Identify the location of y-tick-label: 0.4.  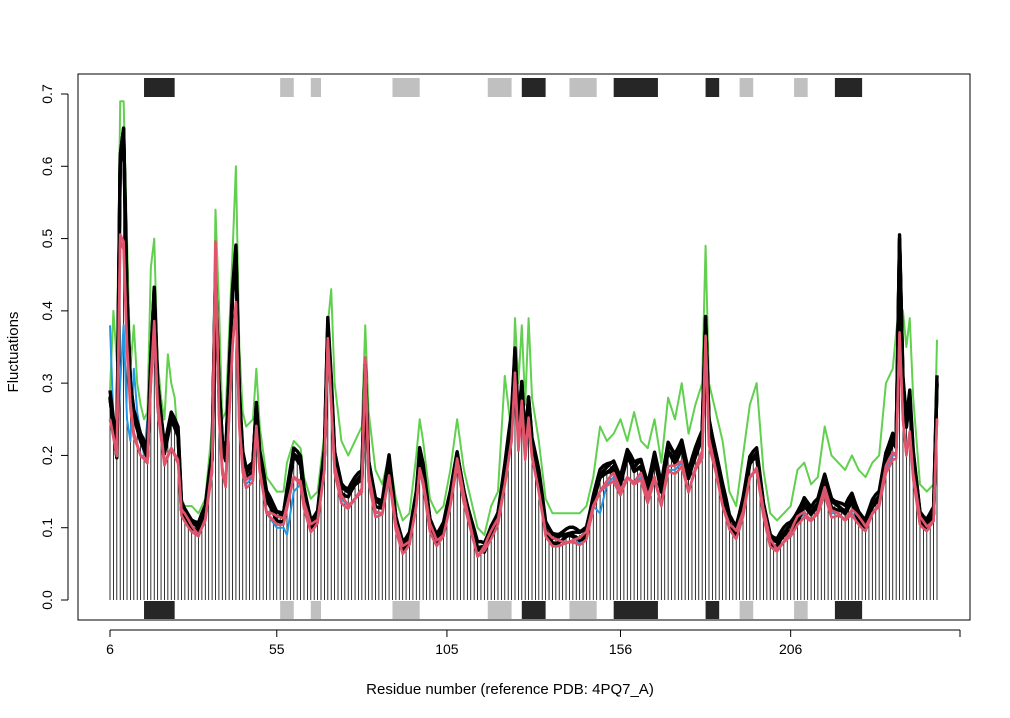
(47, 311).